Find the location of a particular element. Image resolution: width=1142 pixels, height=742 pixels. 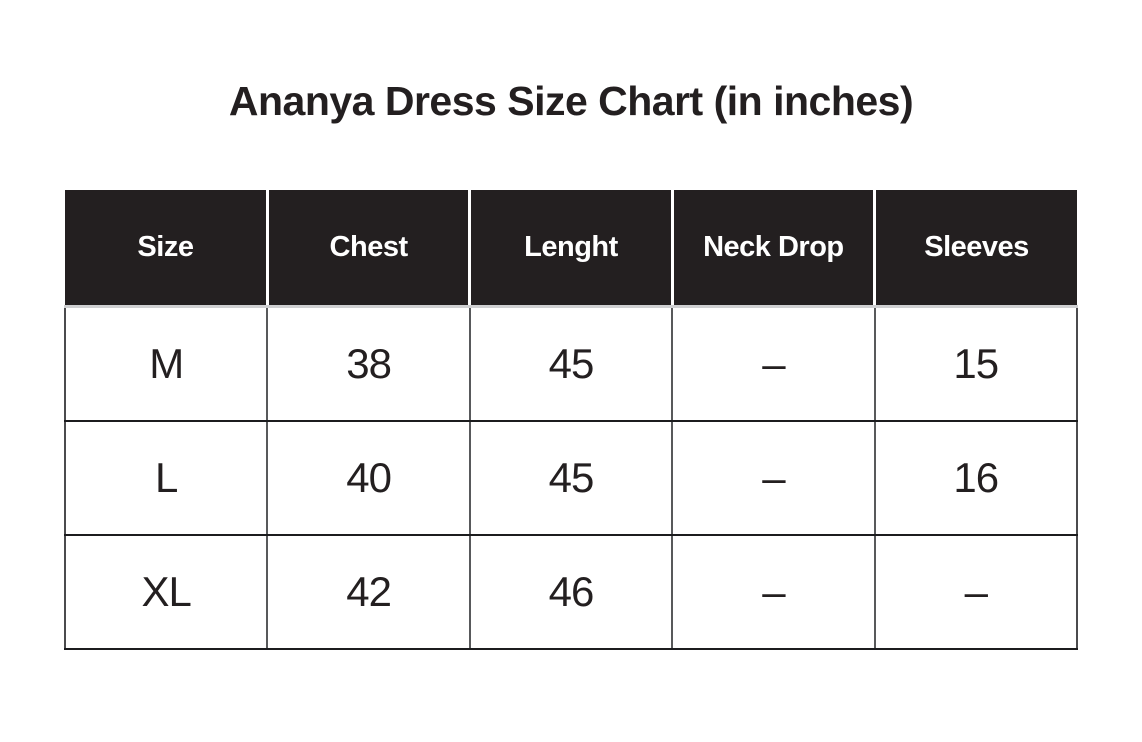

cell-m-chest: 38 is located at coordinates (368, 364).